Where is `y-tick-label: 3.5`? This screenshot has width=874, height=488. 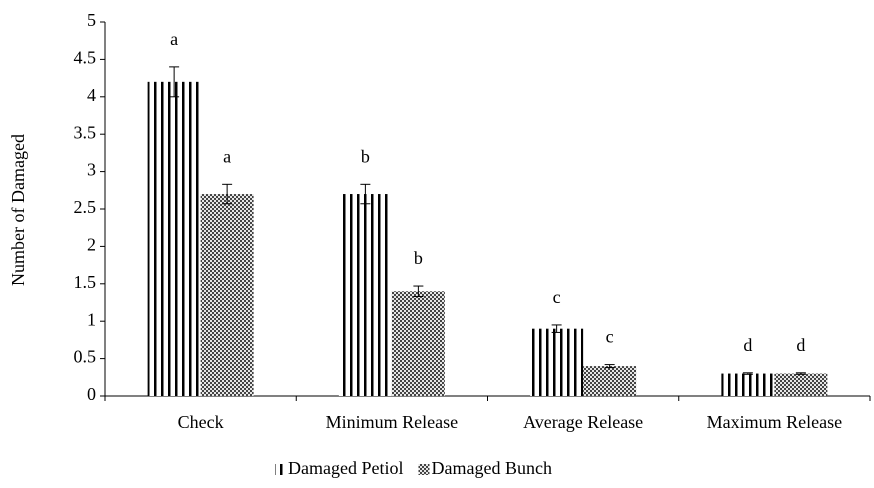 y-tick-label: 3.5 is located at coordinates (85, 132).